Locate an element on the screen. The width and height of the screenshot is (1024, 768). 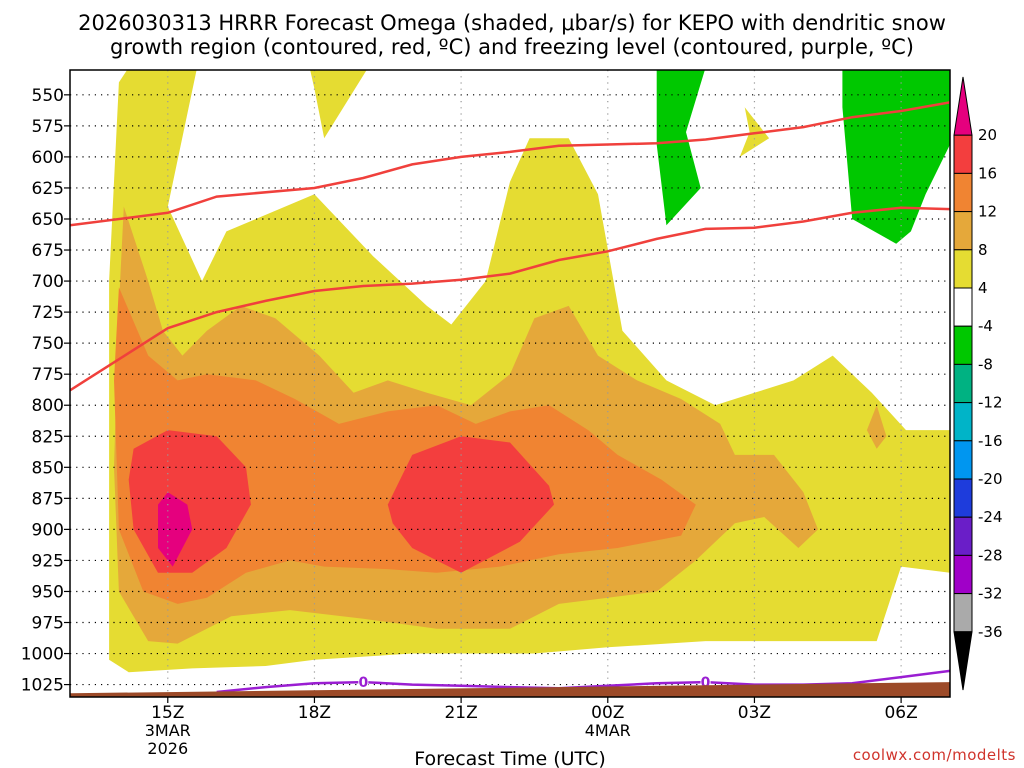
dgz-contour-upper is located at coordinates (510, 164).